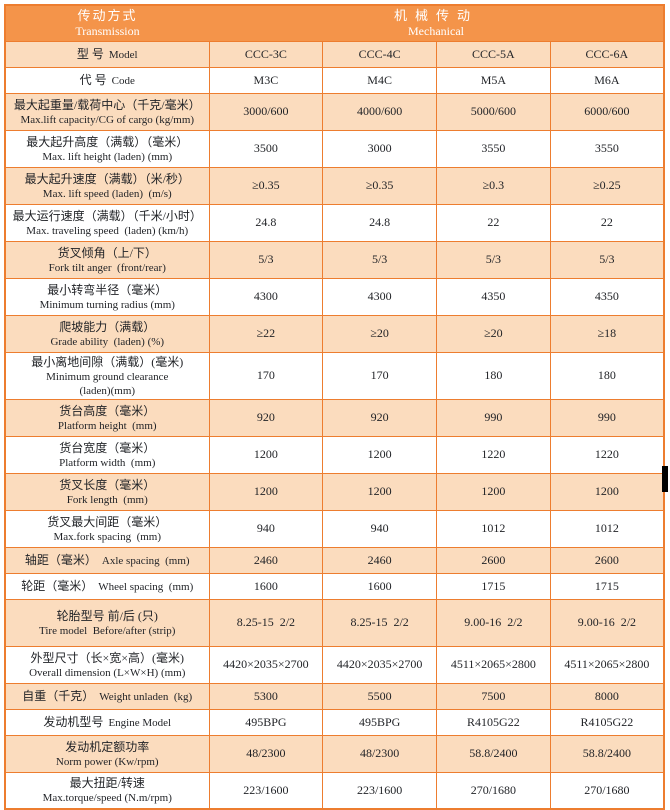 The image size is (670, 810). Describe the element at coordinates (107, 657) in the screenshot. I see `row-label-zh: 外型尺寸（长×宽×高）(毫米)` at that location.